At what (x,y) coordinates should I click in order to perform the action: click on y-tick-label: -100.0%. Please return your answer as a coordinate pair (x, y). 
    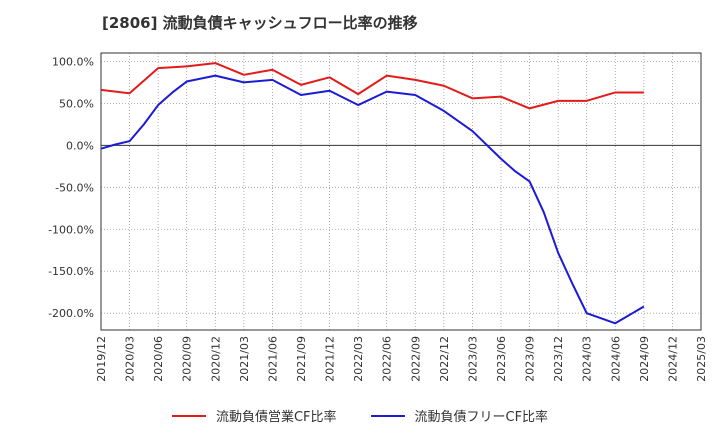
    Looking at the image, I should click on (71, 229).